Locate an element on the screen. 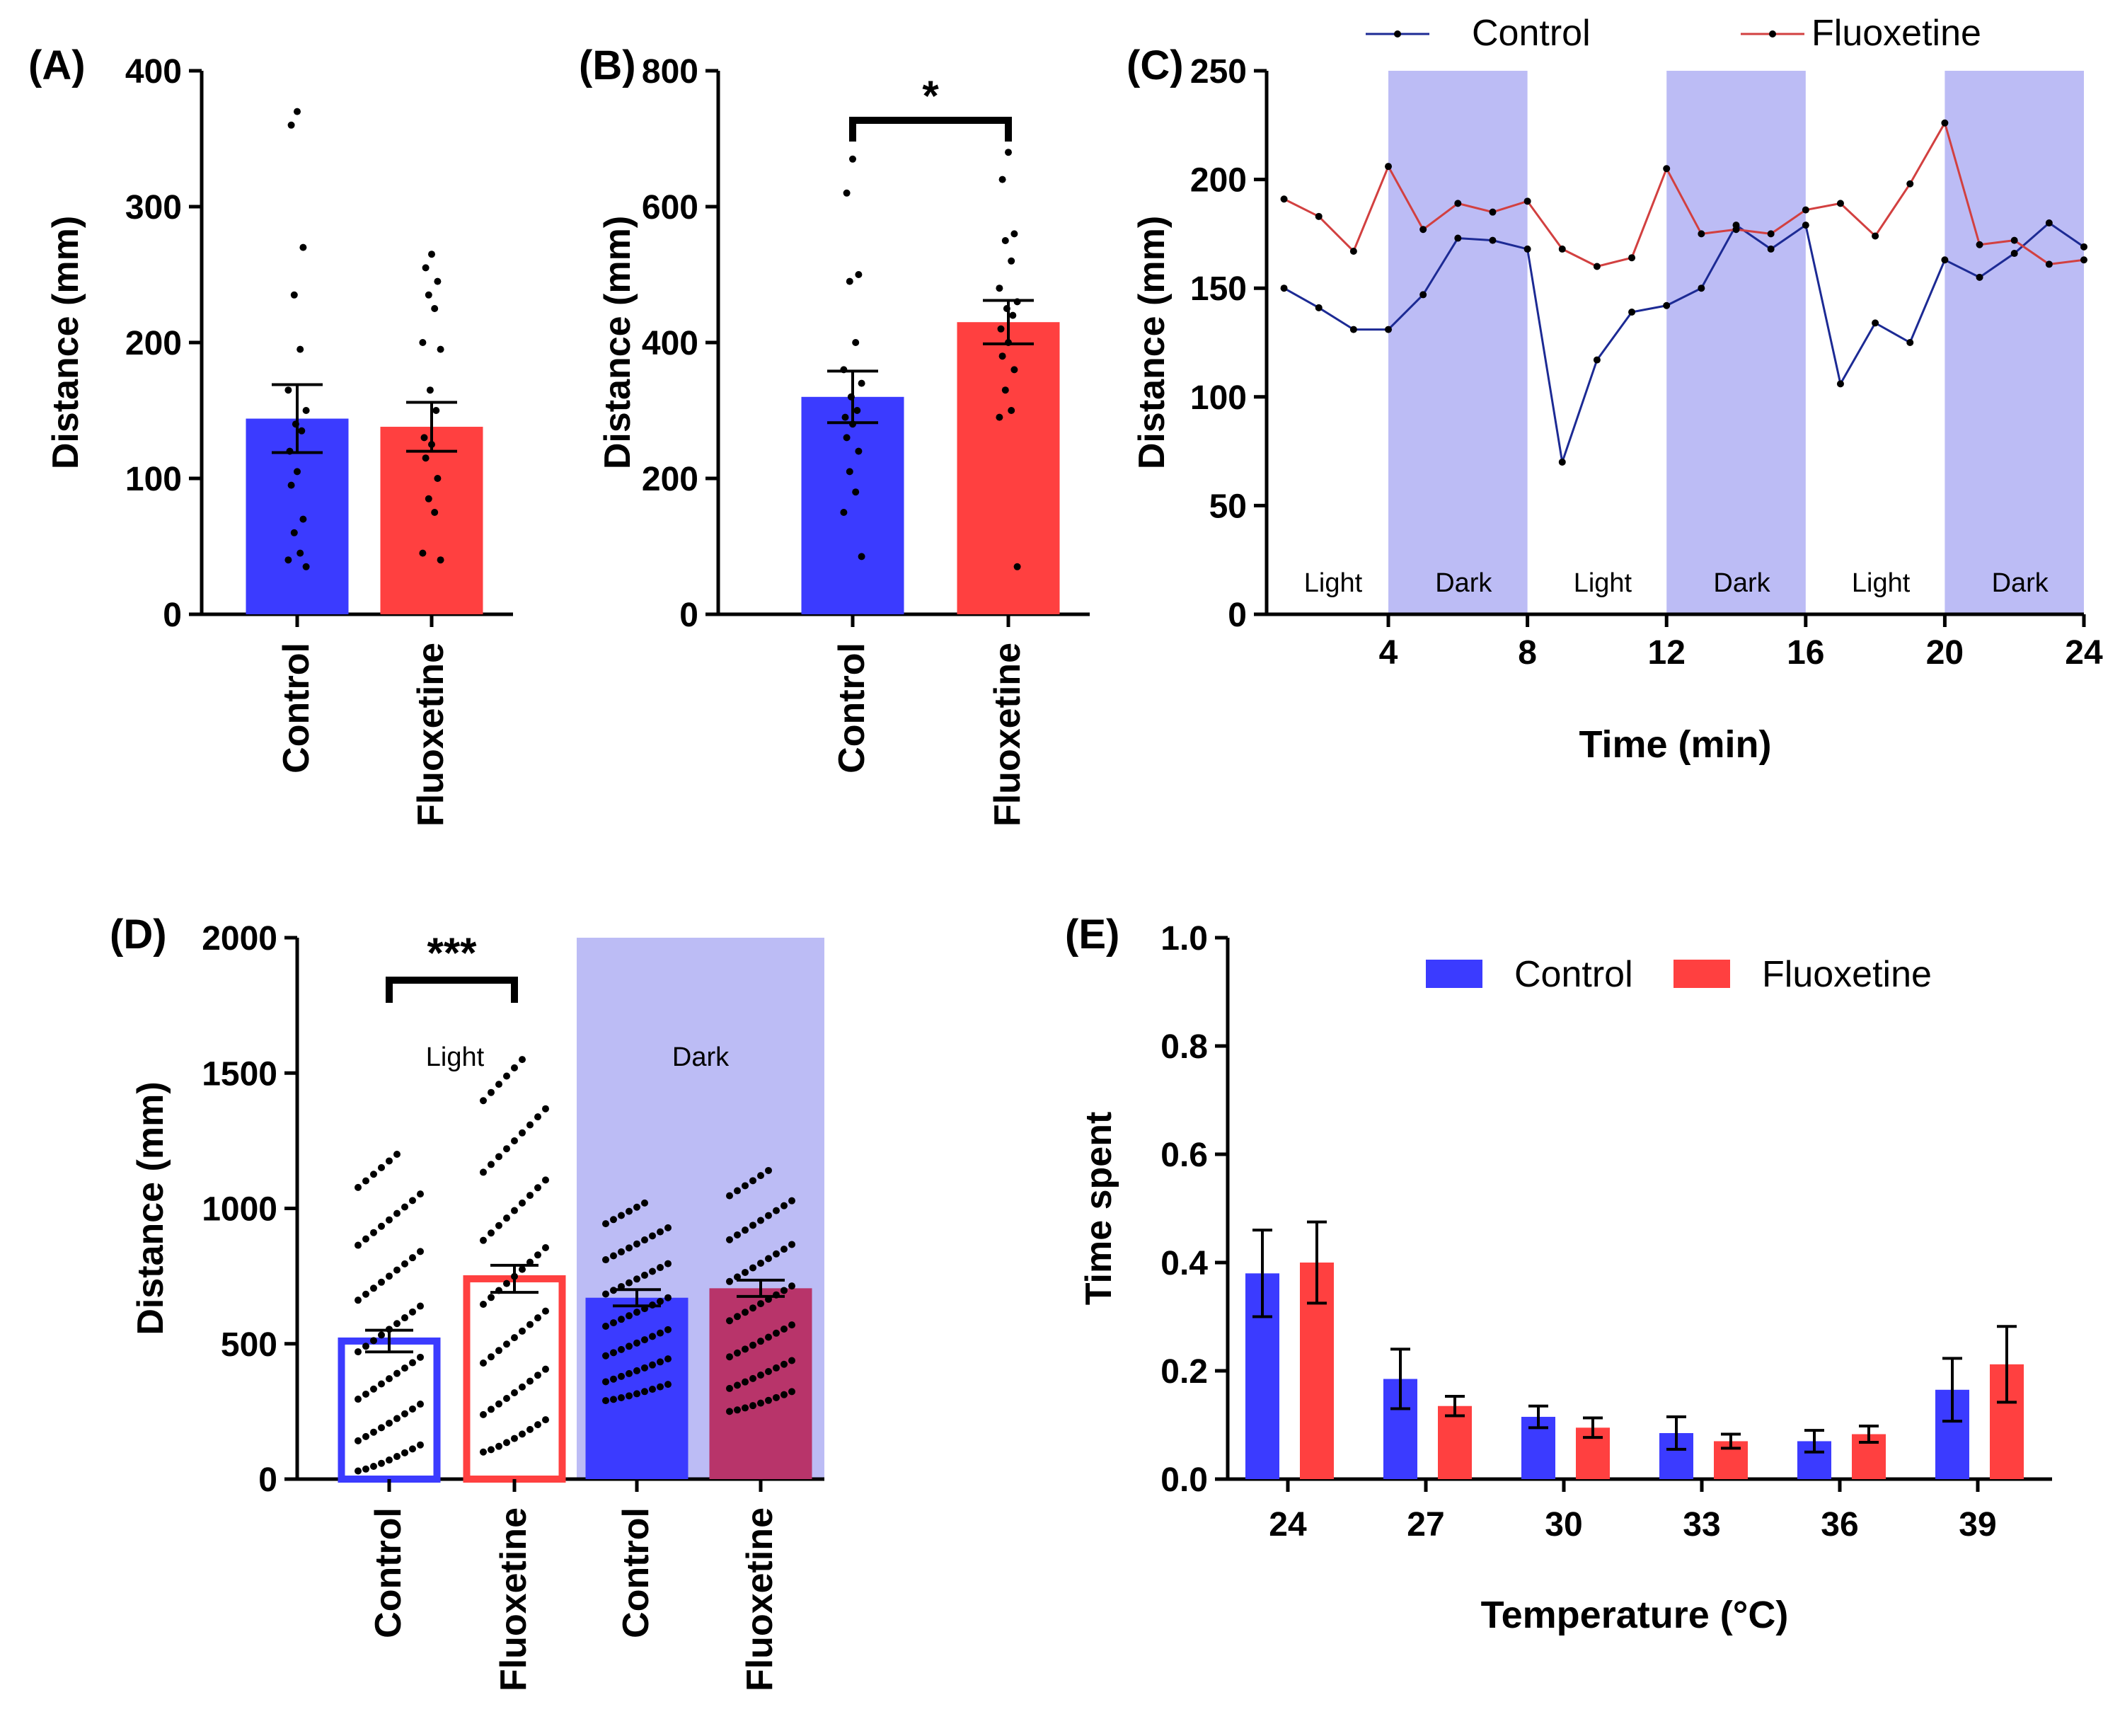 The image size is (2120, 1736). x-tick-label: 12 is located at coordinates (1667, 653).